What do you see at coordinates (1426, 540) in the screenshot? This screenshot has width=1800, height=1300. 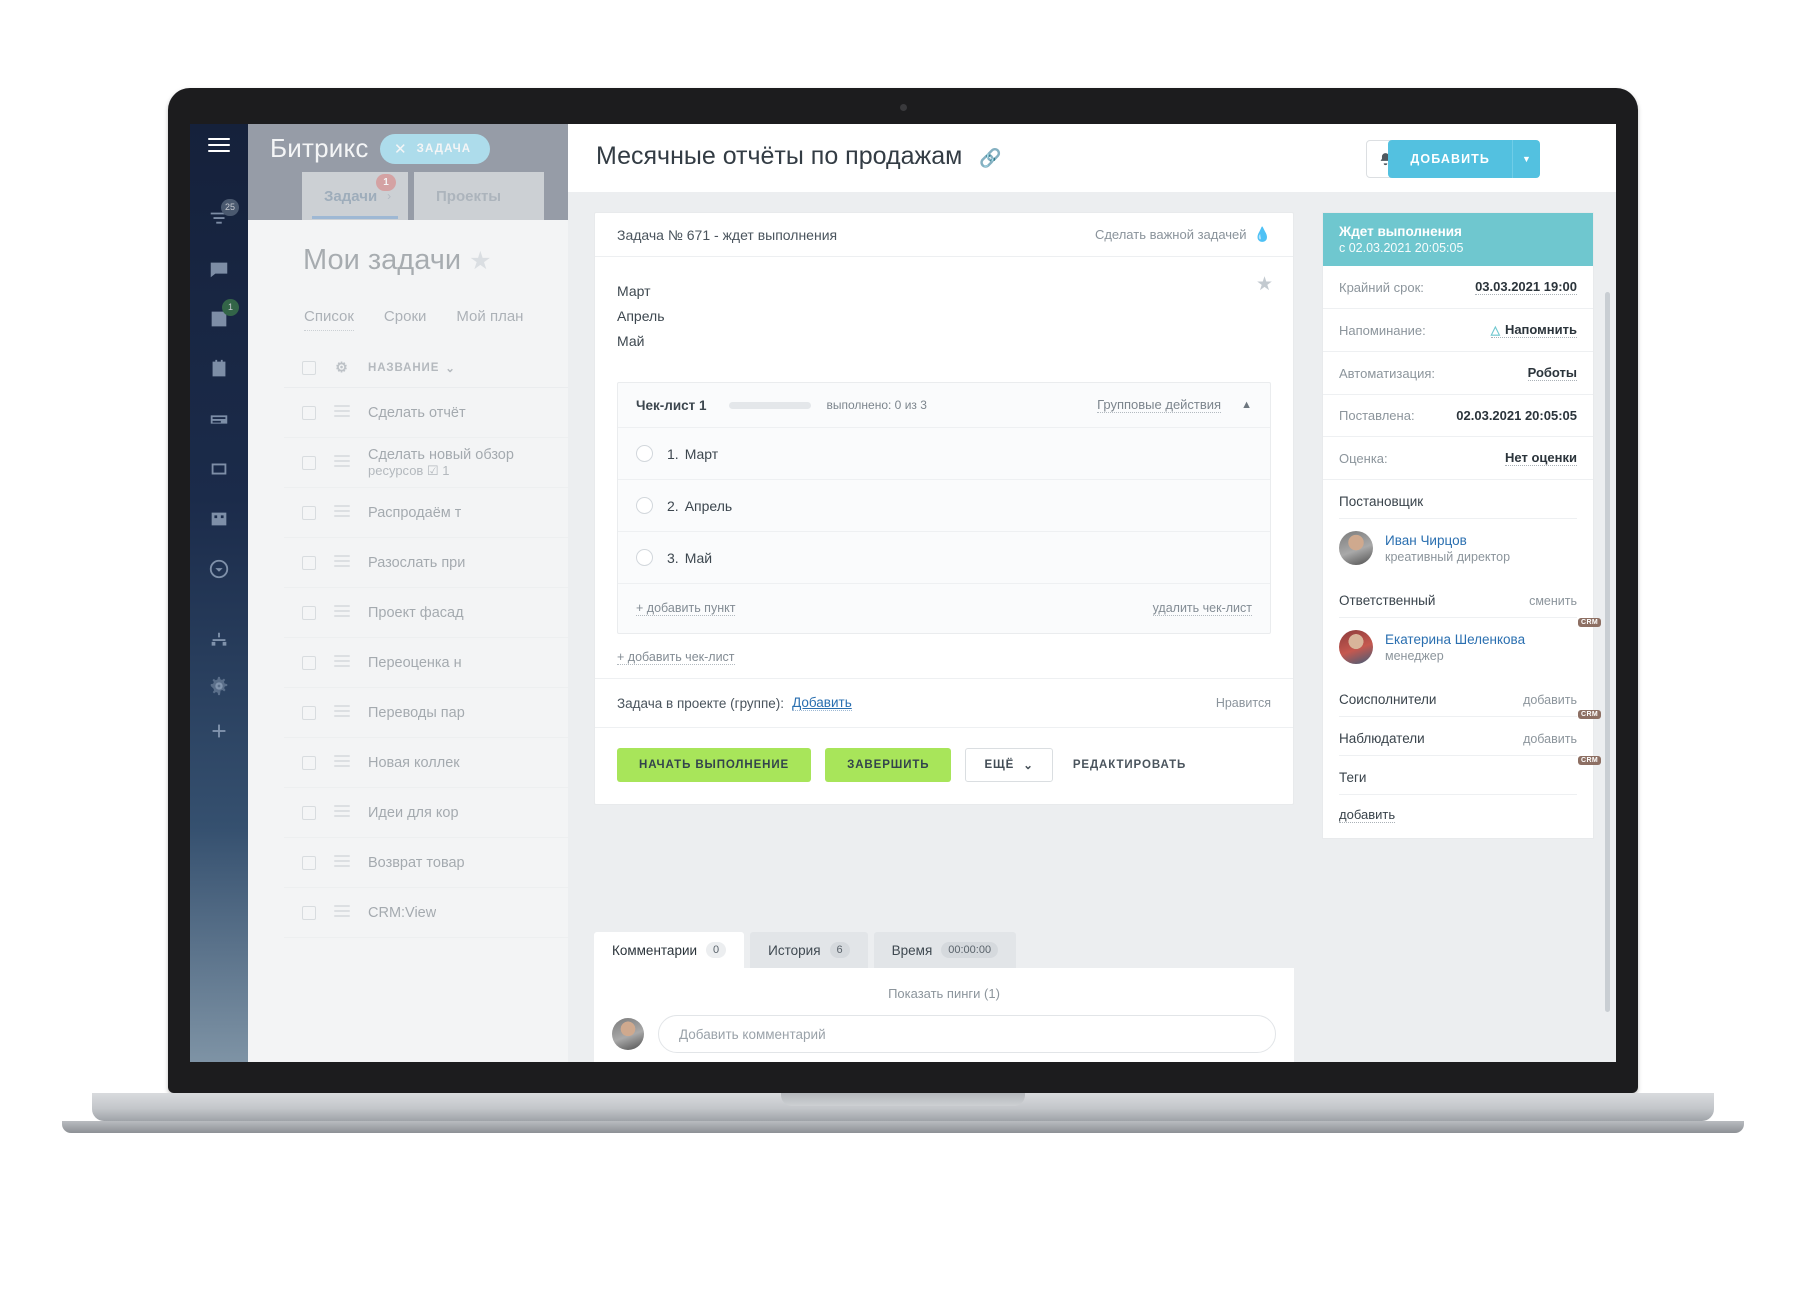 I see `person-name: Иван Чирцов` at bounding box center [1426, 540].